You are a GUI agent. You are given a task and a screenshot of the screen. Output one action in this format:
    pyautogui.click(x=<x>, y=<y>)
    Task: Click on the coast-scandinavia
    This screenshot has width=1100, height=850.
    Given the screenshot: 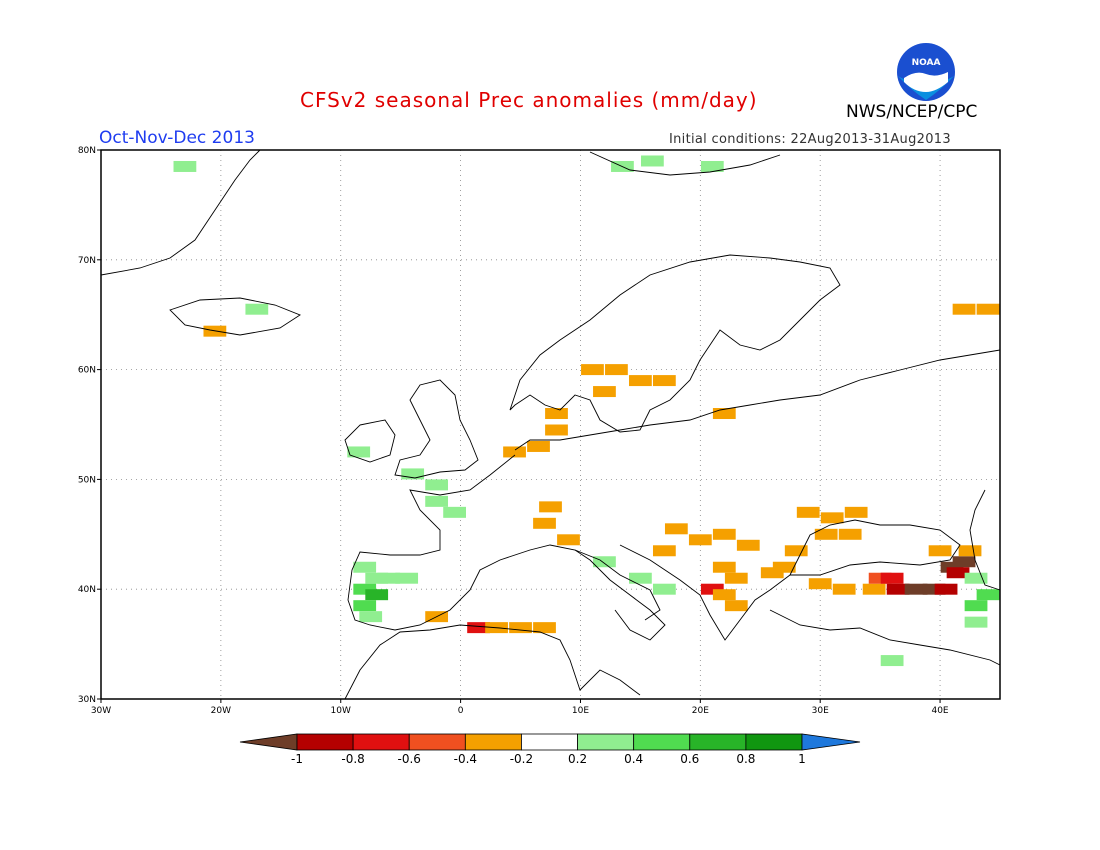 What is the action you would take?
    pyautogui.click(x=675, y=343)
    